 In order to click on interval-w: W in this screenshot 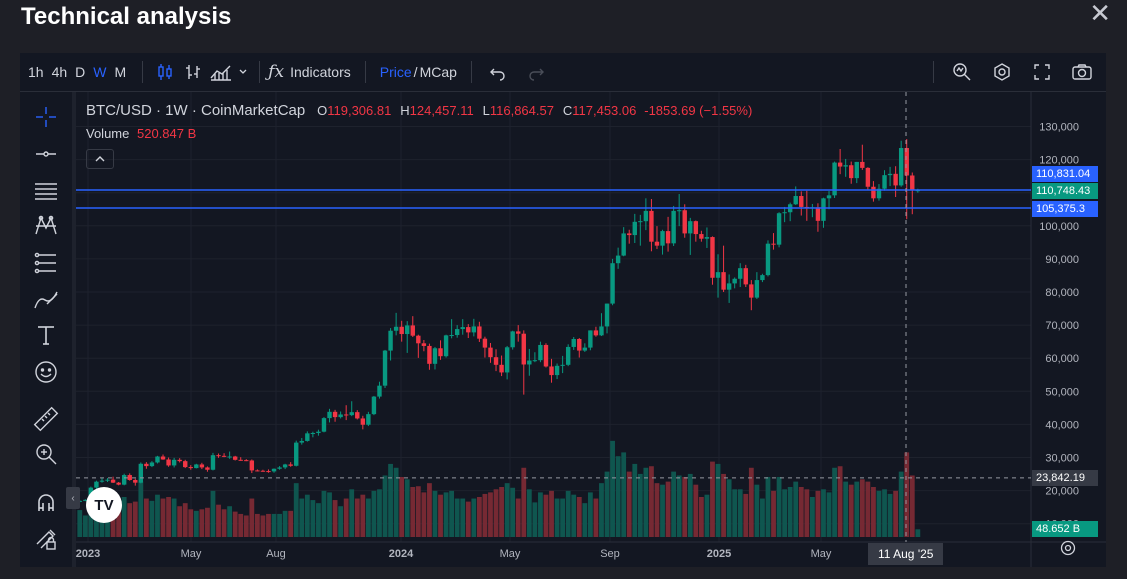, I will do `click(100, 72)`.